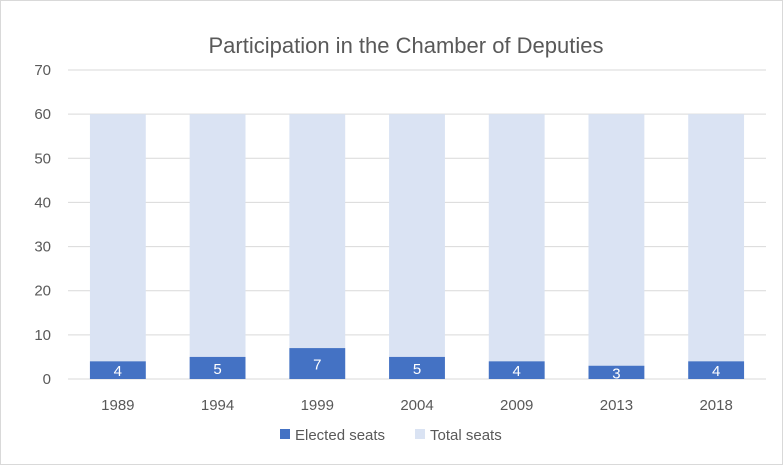  What do you see at coordinates (117, 405) in the screenshot?
I see `x-tick-label: 1989` at bounding box center [117, 405].